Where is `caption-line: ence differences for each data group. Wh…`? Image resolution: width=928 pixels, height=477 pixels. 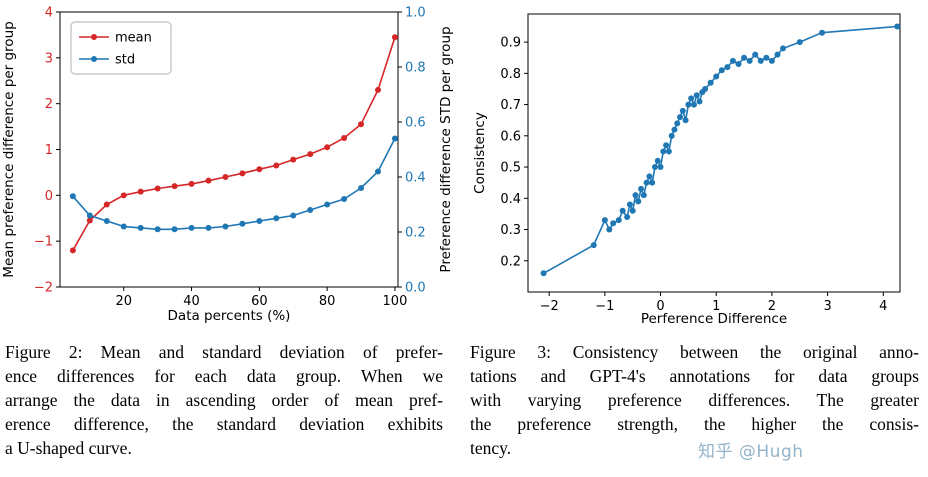
caption-line: ence differences for each data group. Wh… is located at coordinates (224, 376).